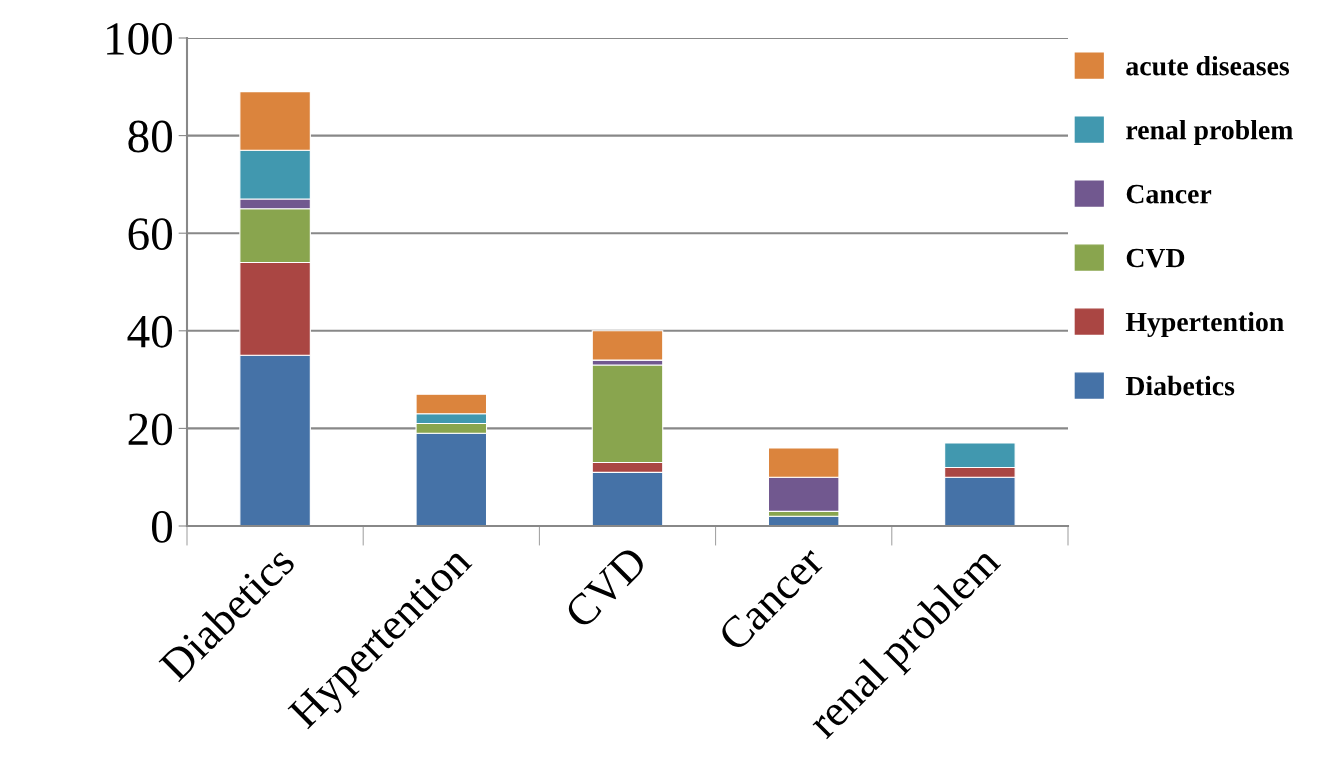 The image size is (1327, 765). Describe the element at coordinates (1155, 258) in the screenshot. I see `legend-label: CVD` at that location.